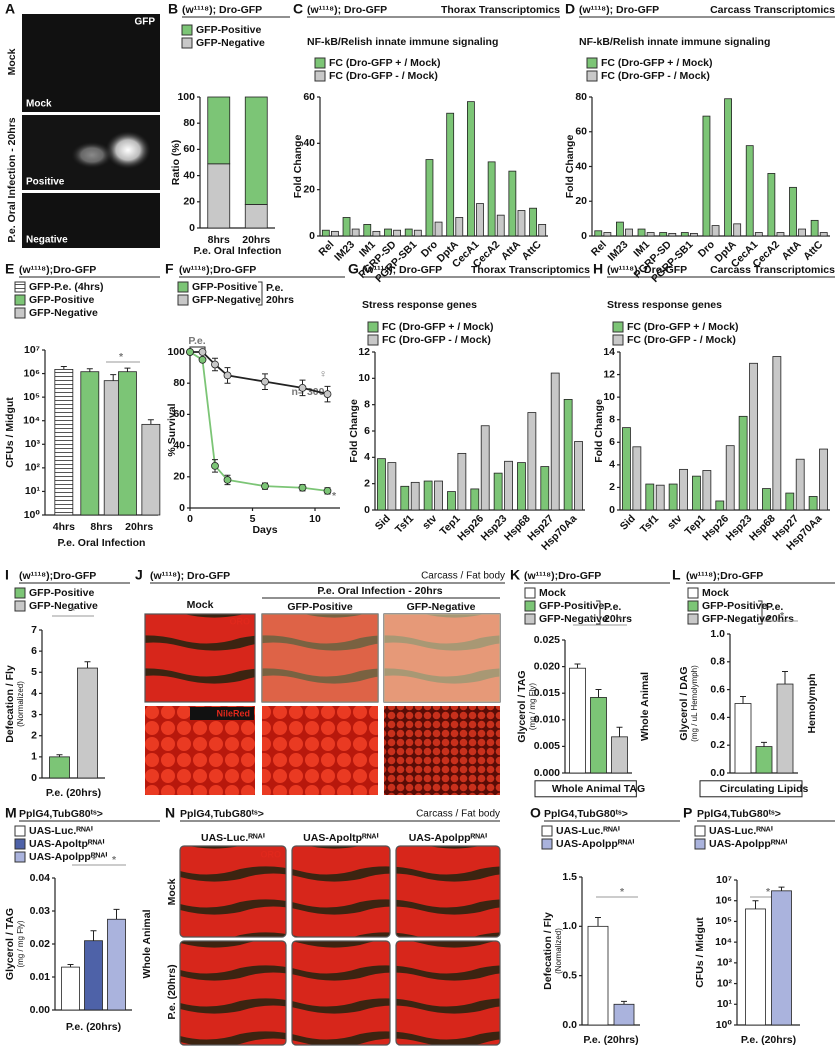 The width and height of the screenshot is (836, 1050). Describe the element at coordinates (515, 575) in the screenshot. I see `panel-letter: K` at that location.